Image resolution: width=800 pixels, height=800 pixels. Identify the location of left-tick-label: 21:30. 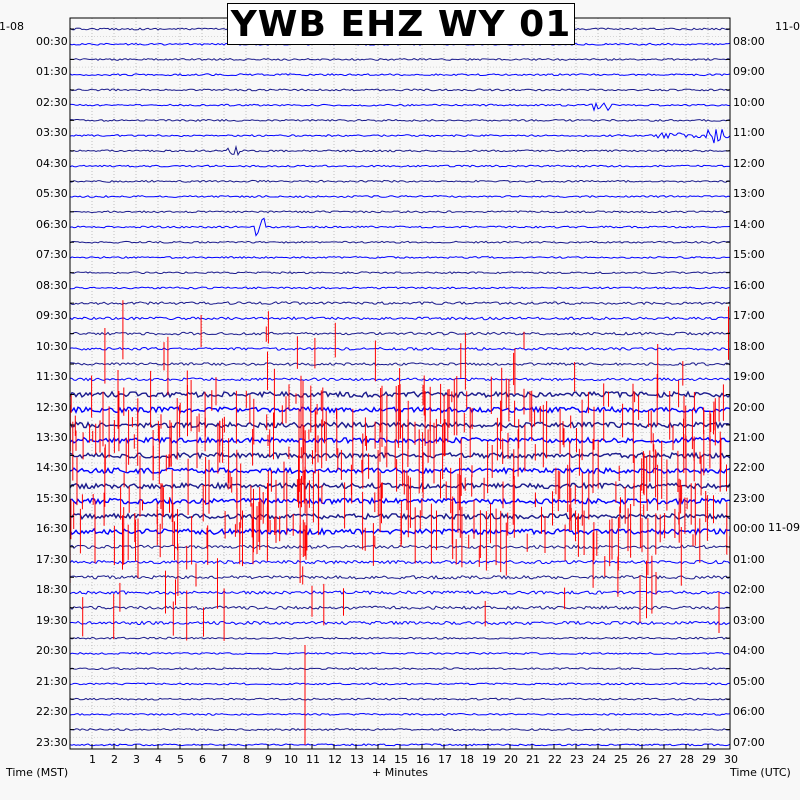
(52, 681).